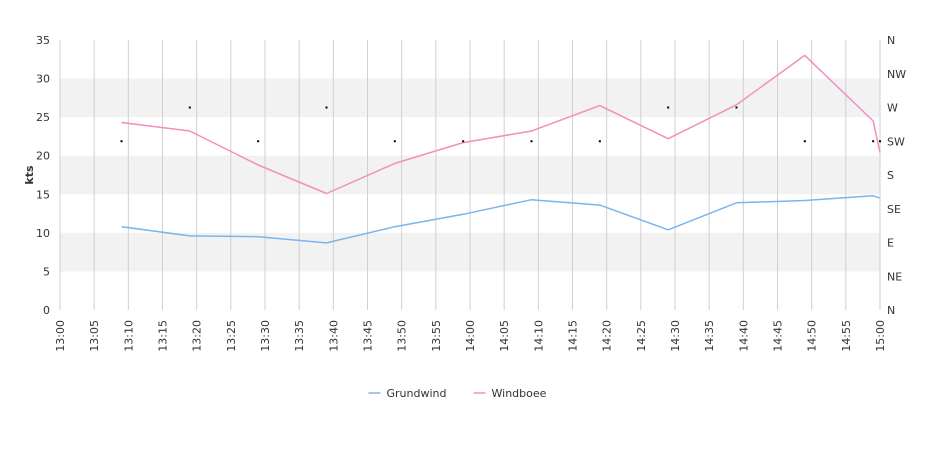 The width and height of the screenshot is (940, 450). Describe the element at coordinates (436, 336) in the screenshot. I see `x-tick-label: 13:55` at that location.